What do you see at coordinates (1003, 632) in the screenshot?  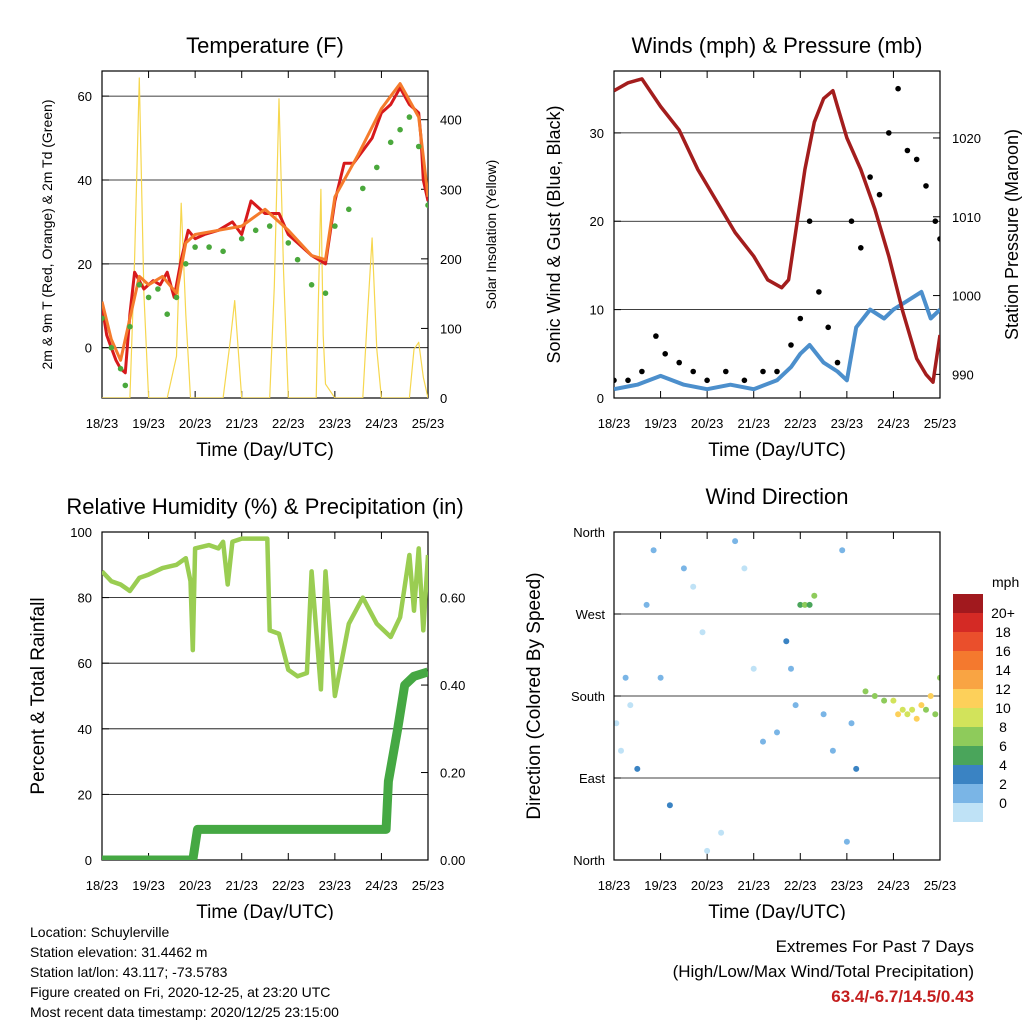 I see `colorbar-label: 18` at bounding box center [1003, 632].